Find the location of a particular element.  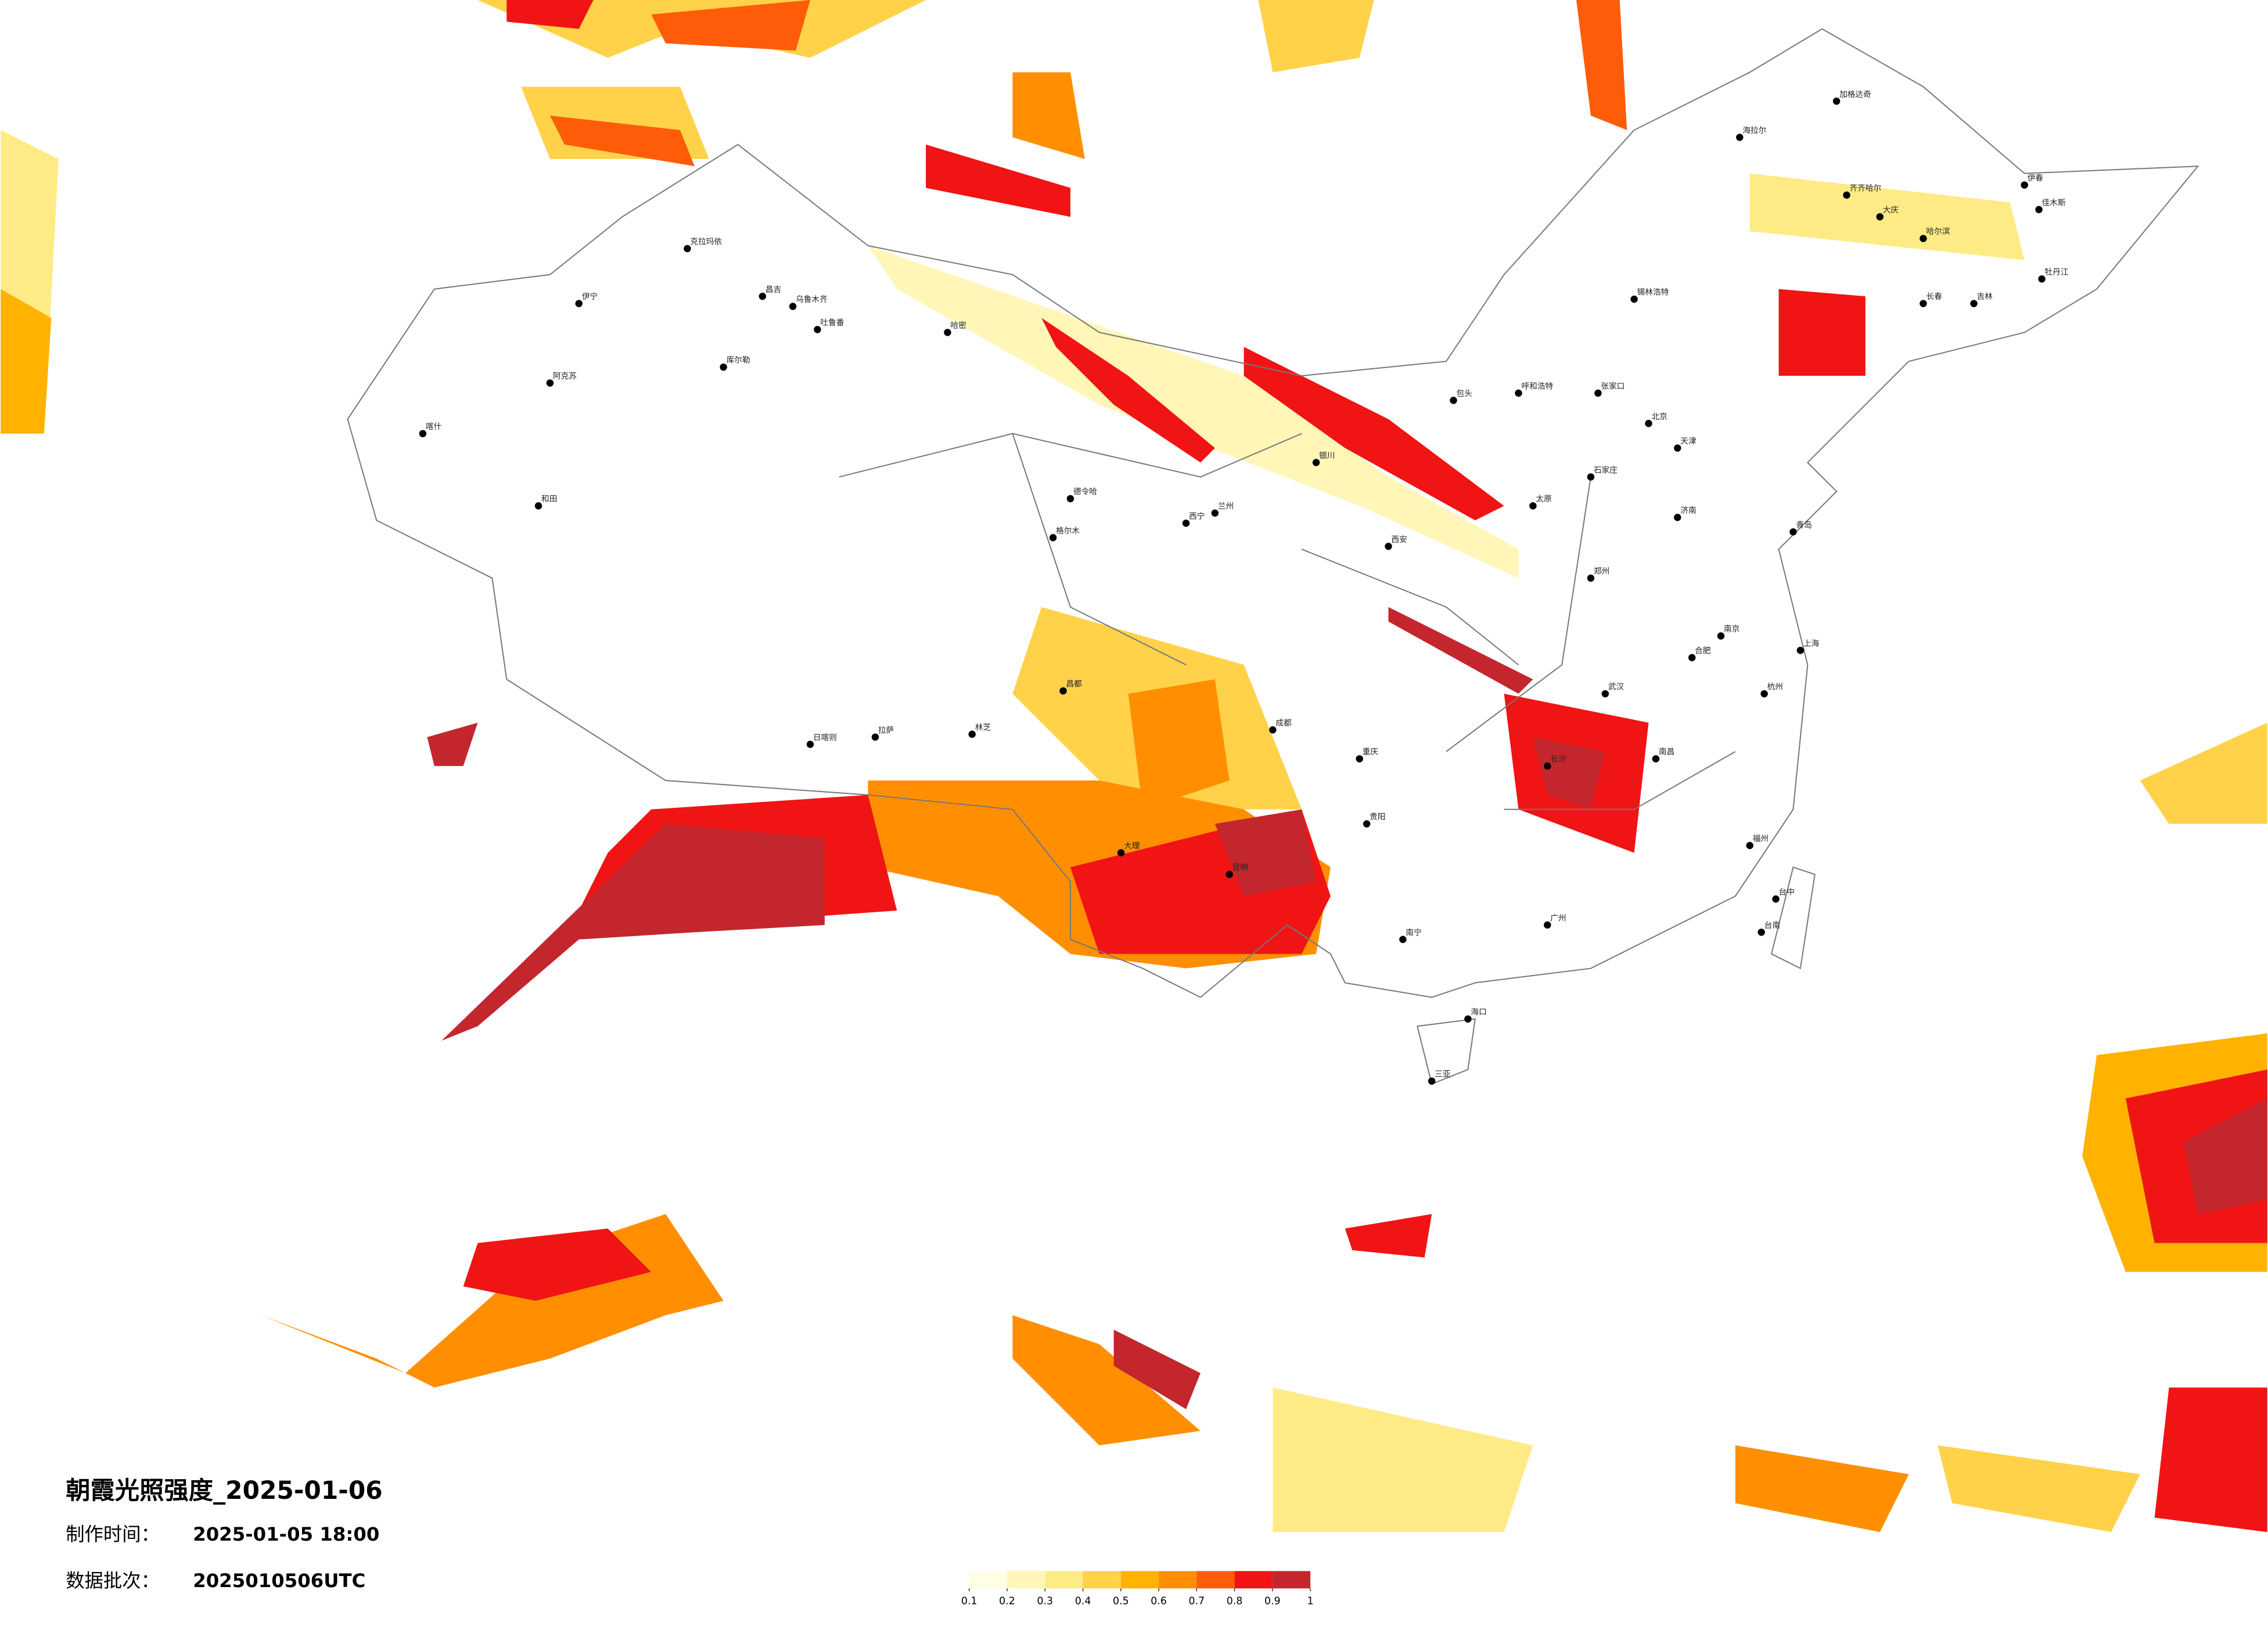

city-label: 兰州 is located at coordinates (1226, 506).